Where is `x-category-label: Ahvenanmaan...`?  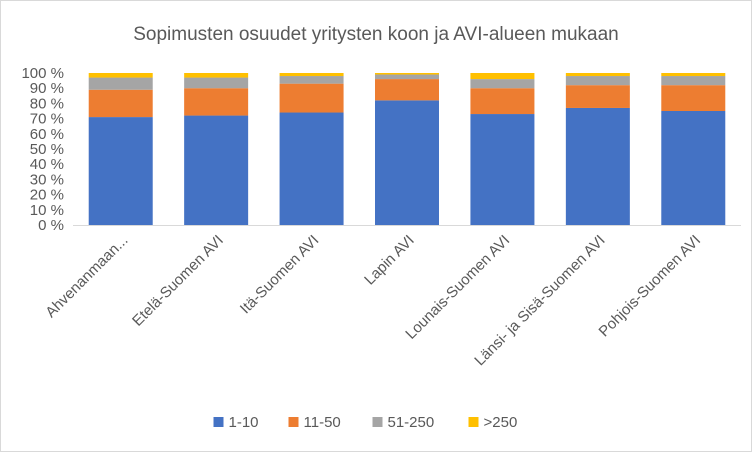 x-category-label: Ahvenanmaan... is located at coordinates (86, 276).